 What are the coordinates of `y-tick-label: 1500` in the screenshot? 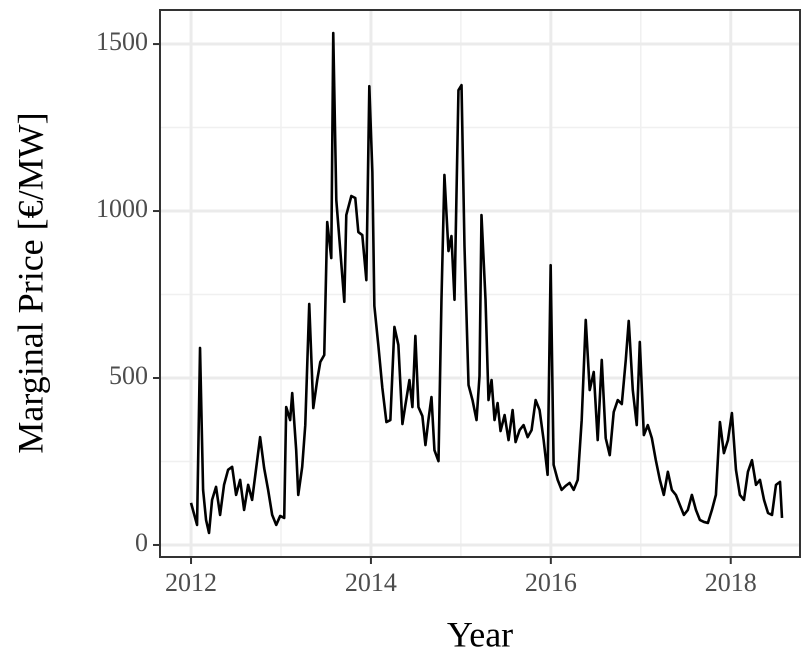 It's located at (122, 41).